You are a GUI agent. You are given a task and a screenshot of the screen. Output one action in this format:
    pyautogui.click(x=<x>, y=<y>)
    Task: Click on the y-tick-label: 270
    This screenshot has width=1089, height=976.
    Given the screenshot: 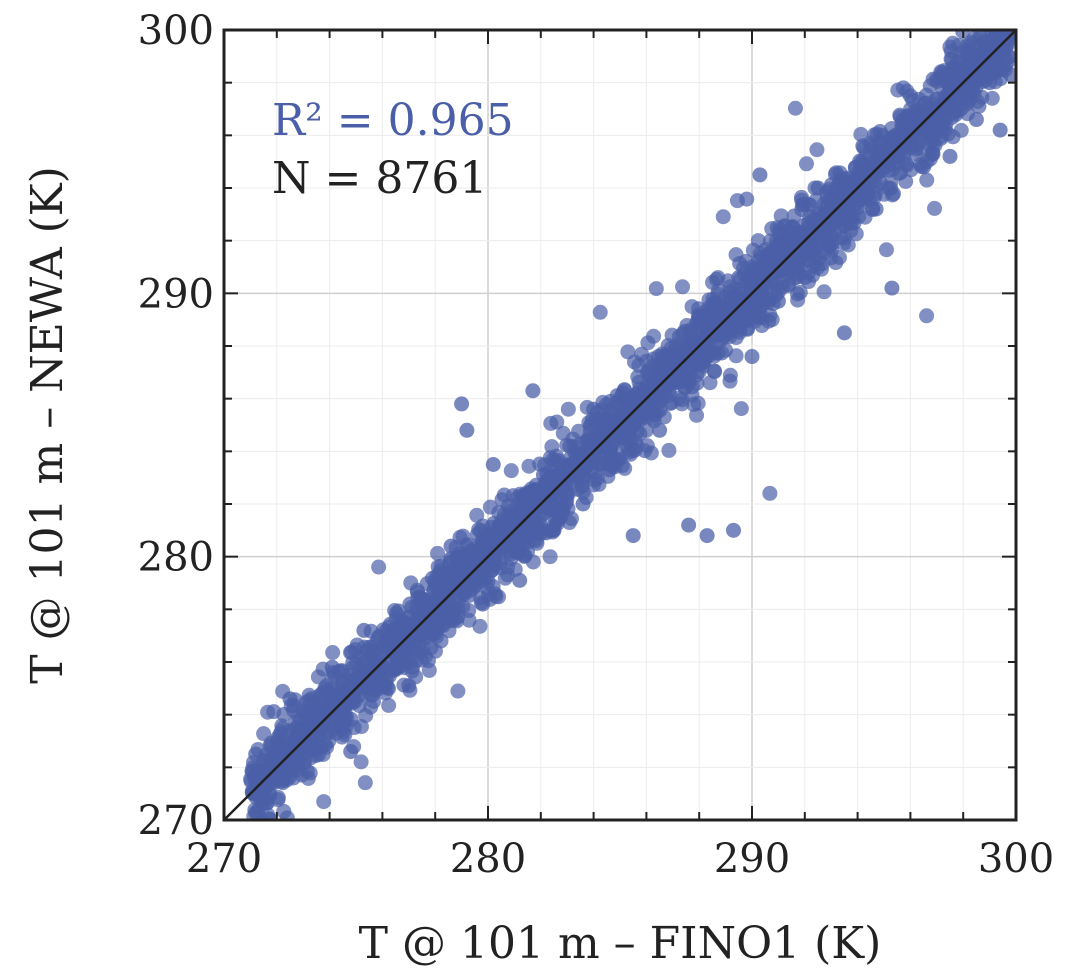 What is the action you would take?
    pyautogui.click(x=176, y=821)
    